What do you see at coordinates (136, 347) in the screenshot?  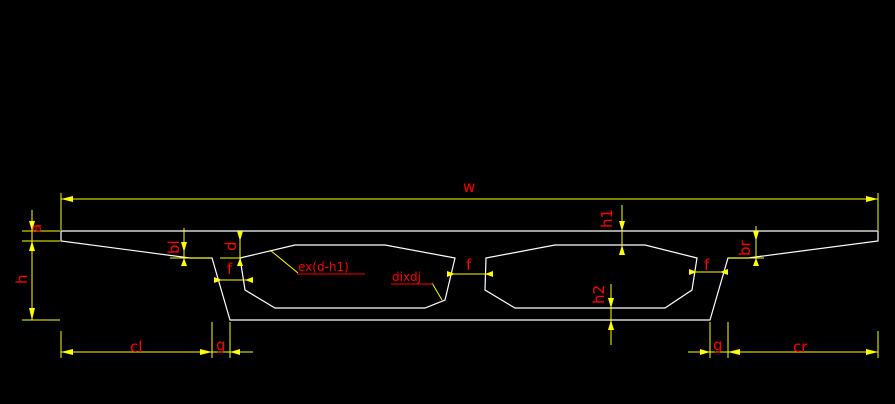 I see `label-cl: cl` at bounding box center [136, 347].